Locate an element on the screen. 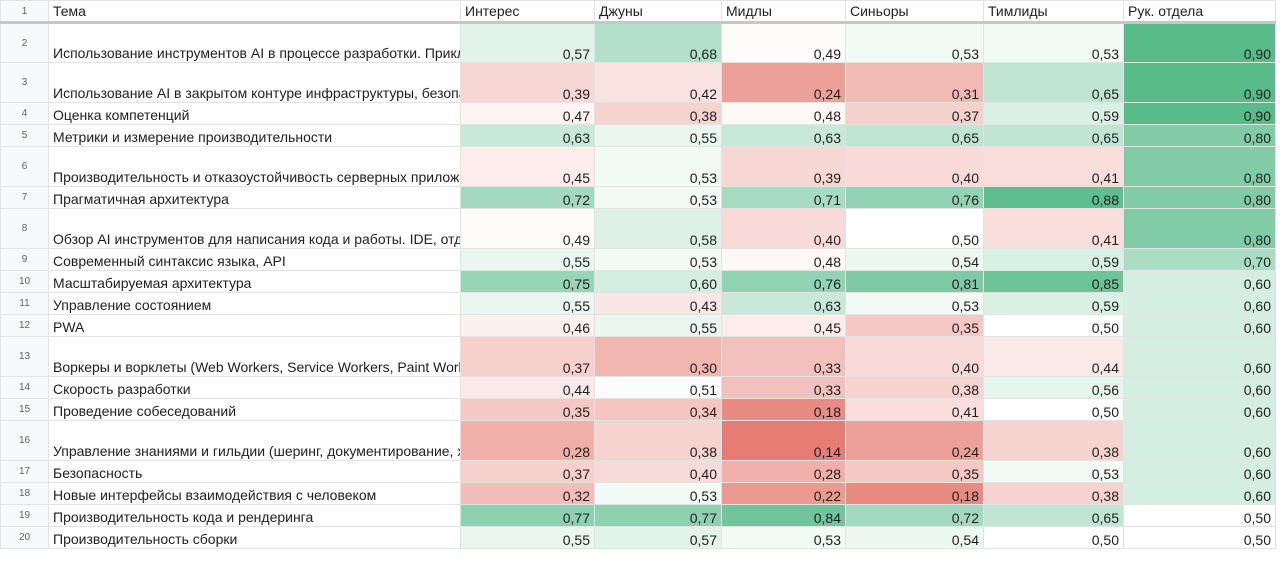 The height and width of the screenshot is (564, 1280). value-cell: 0,58 is located at coordinates (658, 228).